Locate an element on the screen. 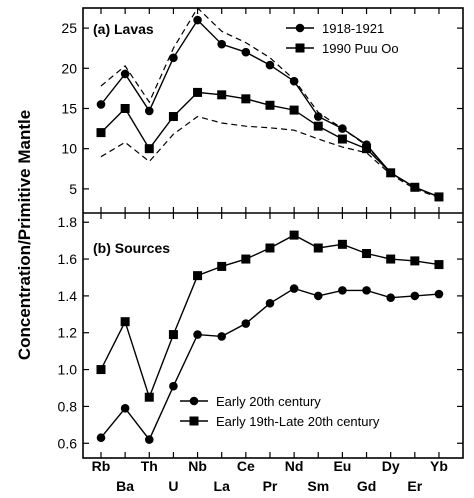 The width and height of the screenshot is (474, 498). x-tick-label: Ba is located at coordinates (125, 486).